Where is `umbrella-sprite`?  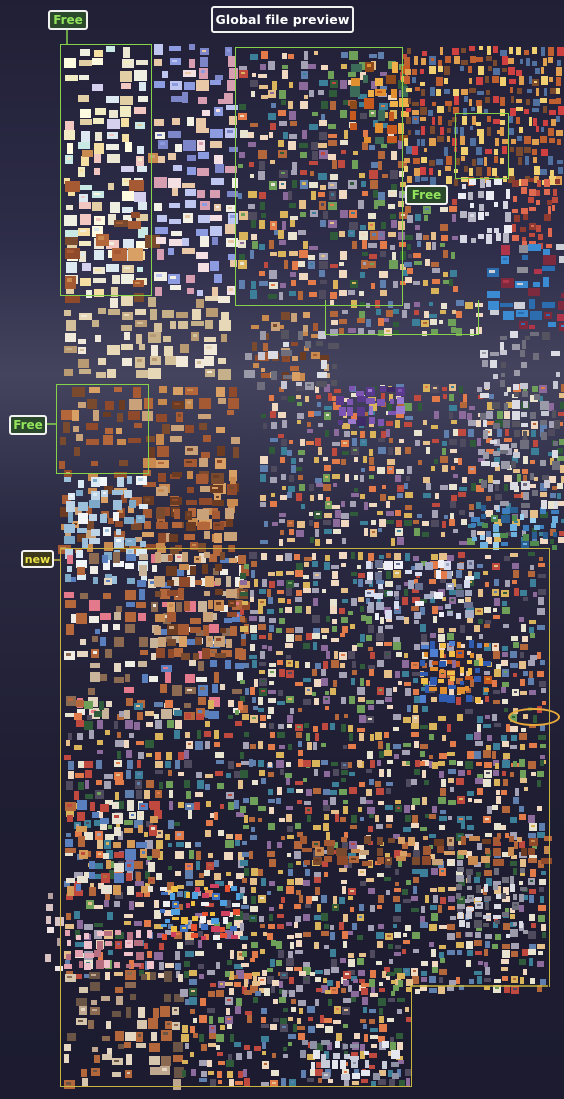 umbrella-sprite is located at coordinates (513, 527).